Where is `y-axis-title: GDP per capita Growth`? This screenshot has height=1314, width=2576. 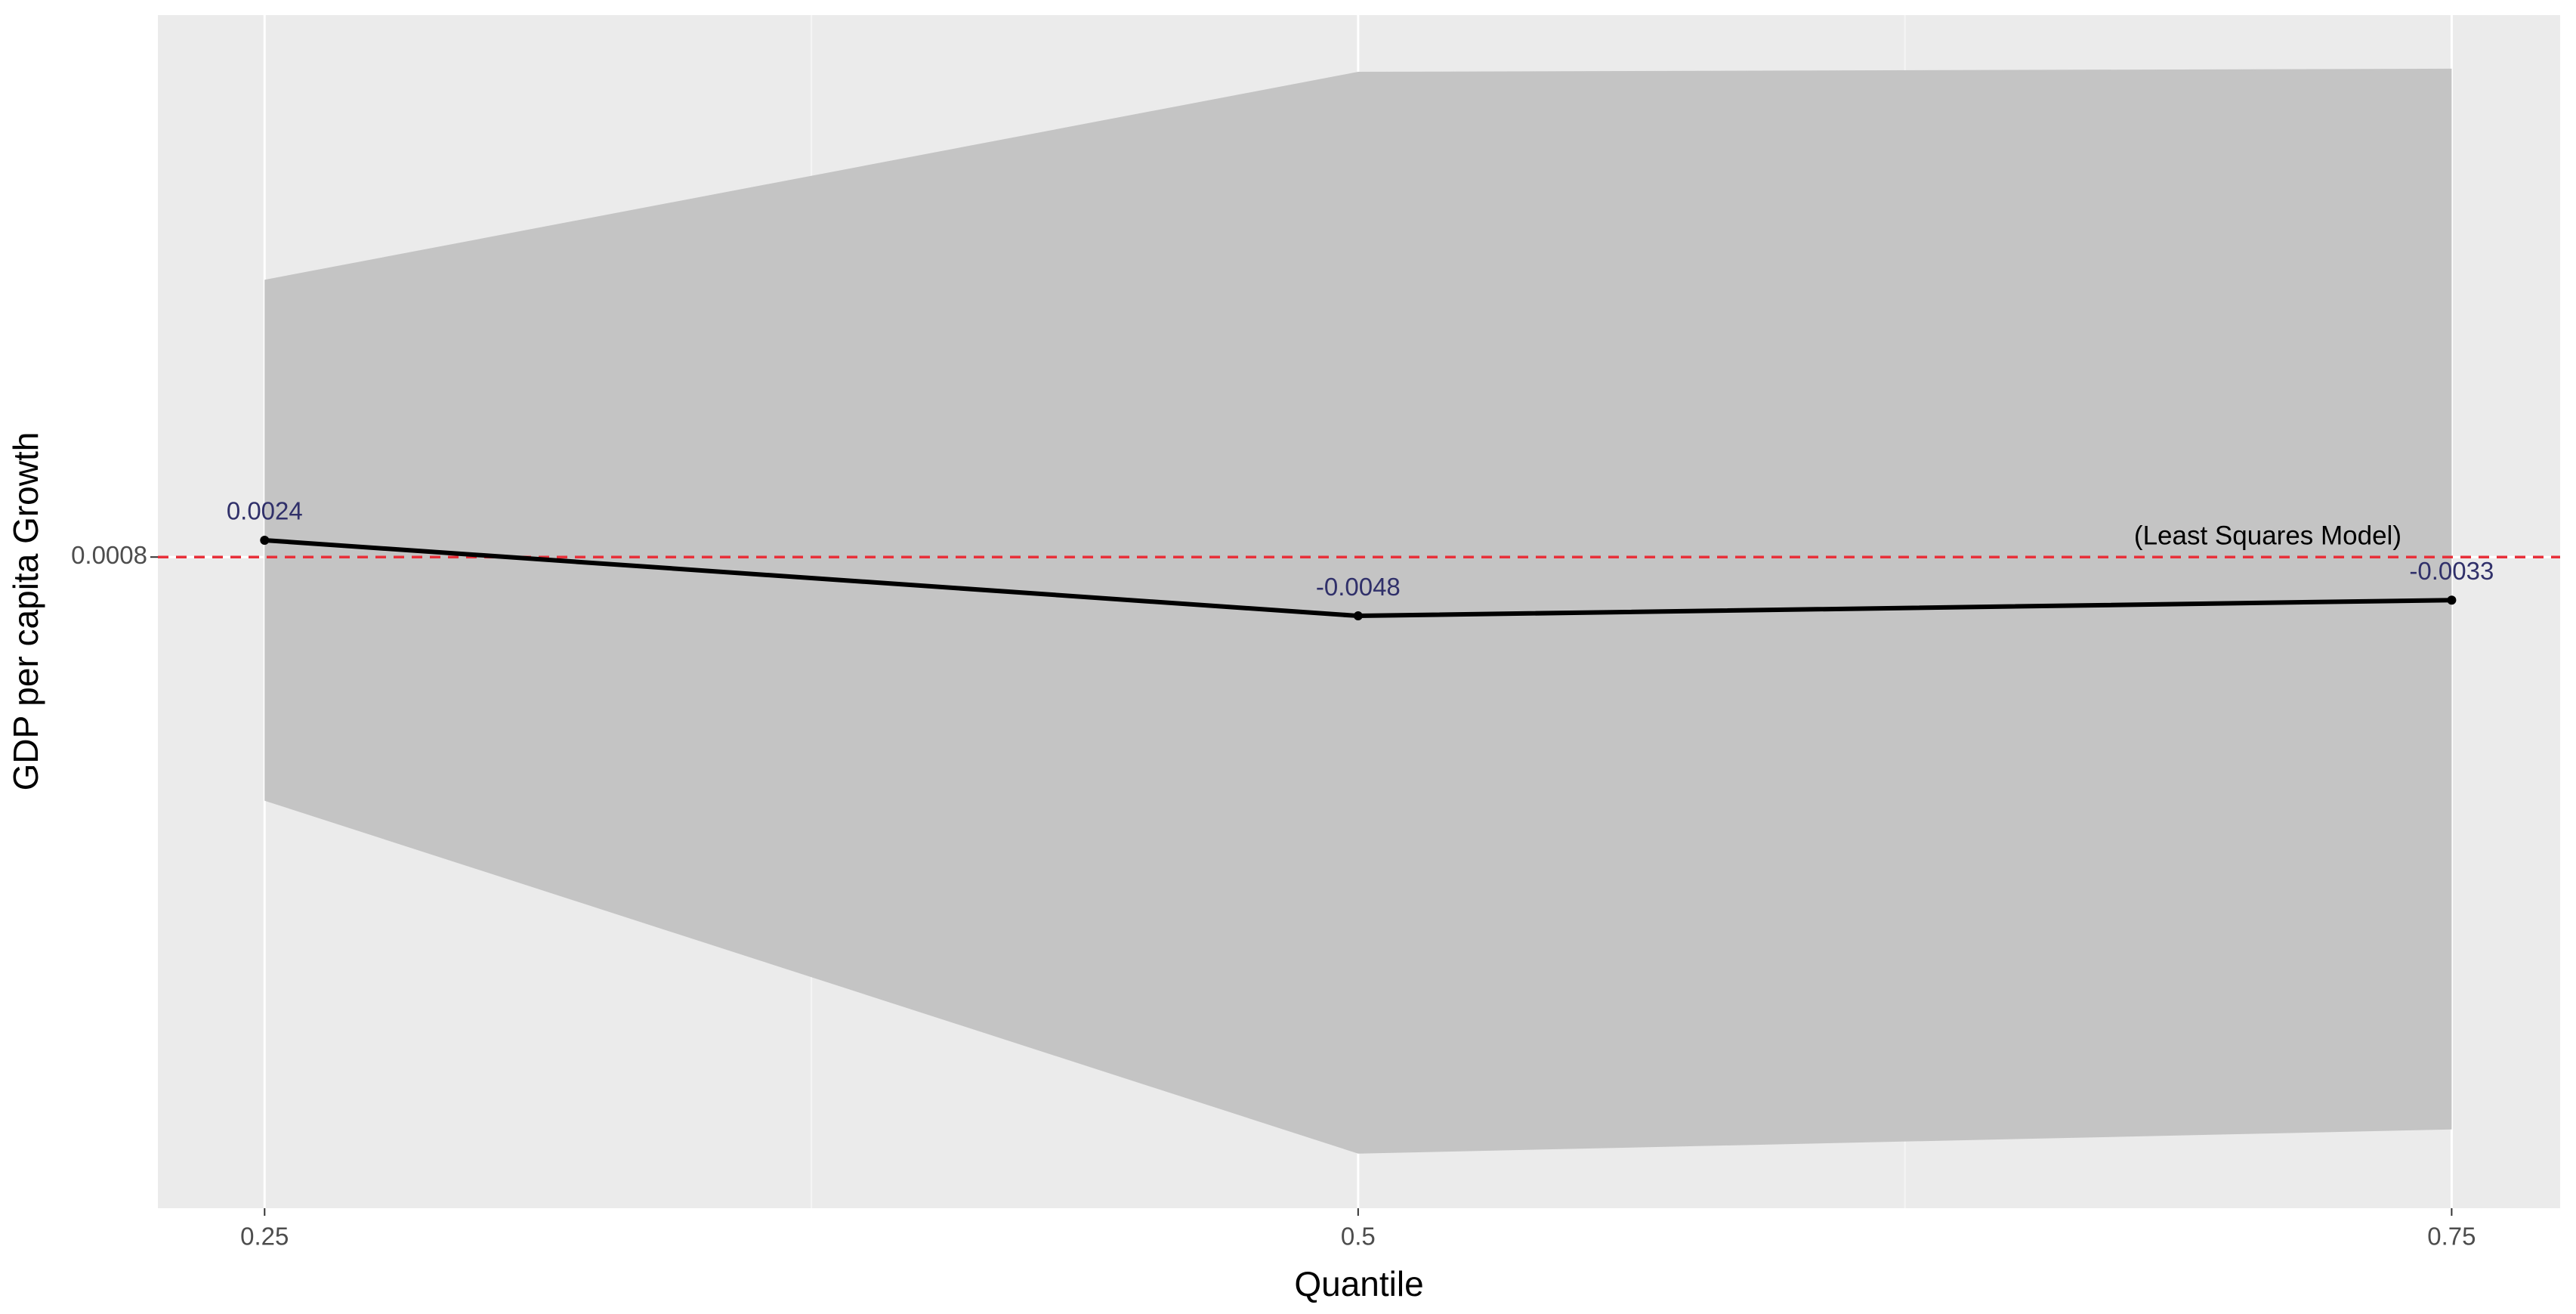
y-axis-title: GDP per capita Growth is located at coordinates (25, 611).